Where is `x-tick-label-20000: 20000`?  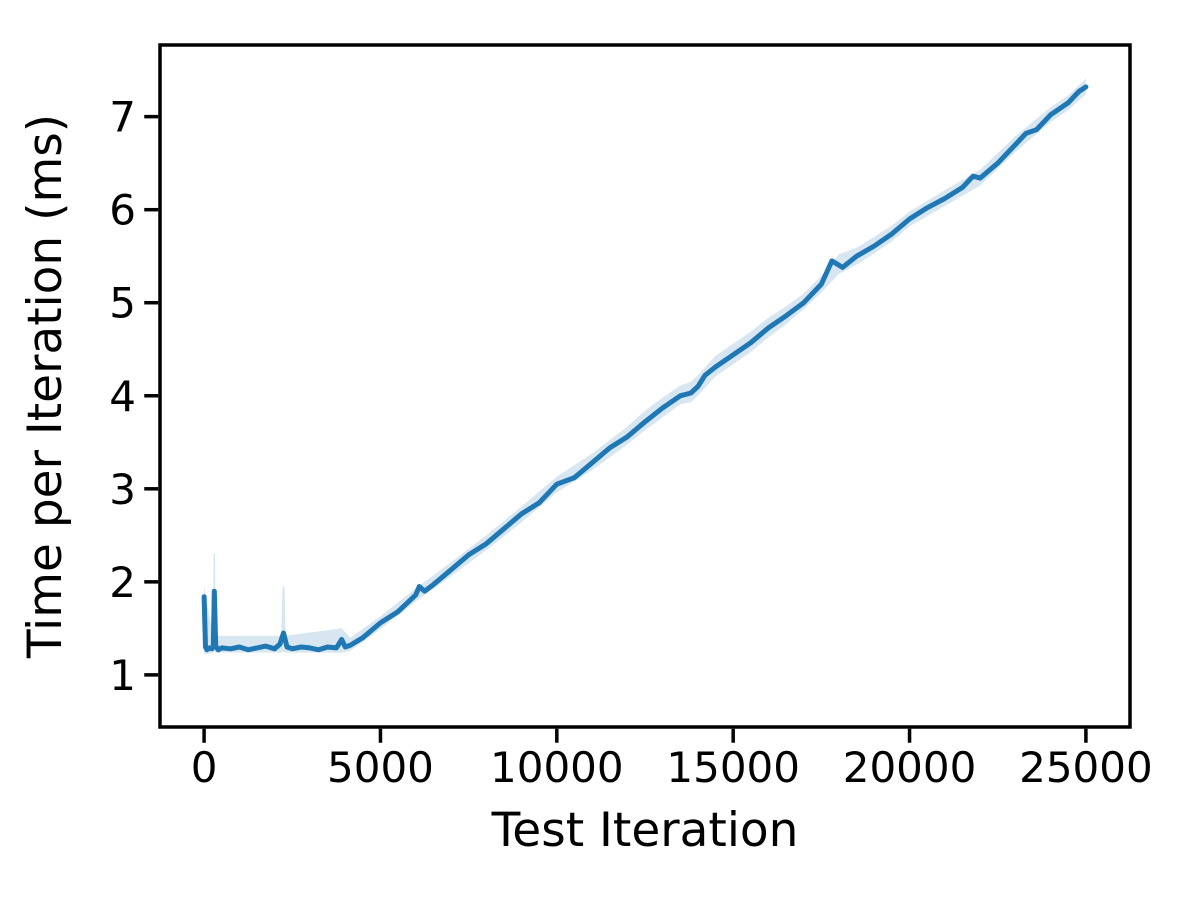
x-tick-label-20000: 20000 is located at coordinates (910, 767).